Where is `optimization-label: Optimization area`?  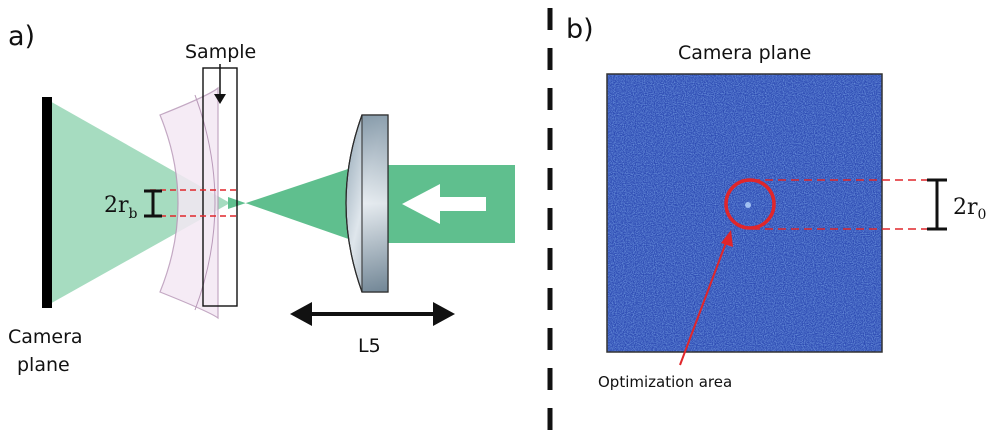
optimization-label: Optimization area is located at coordinates (665, 382).